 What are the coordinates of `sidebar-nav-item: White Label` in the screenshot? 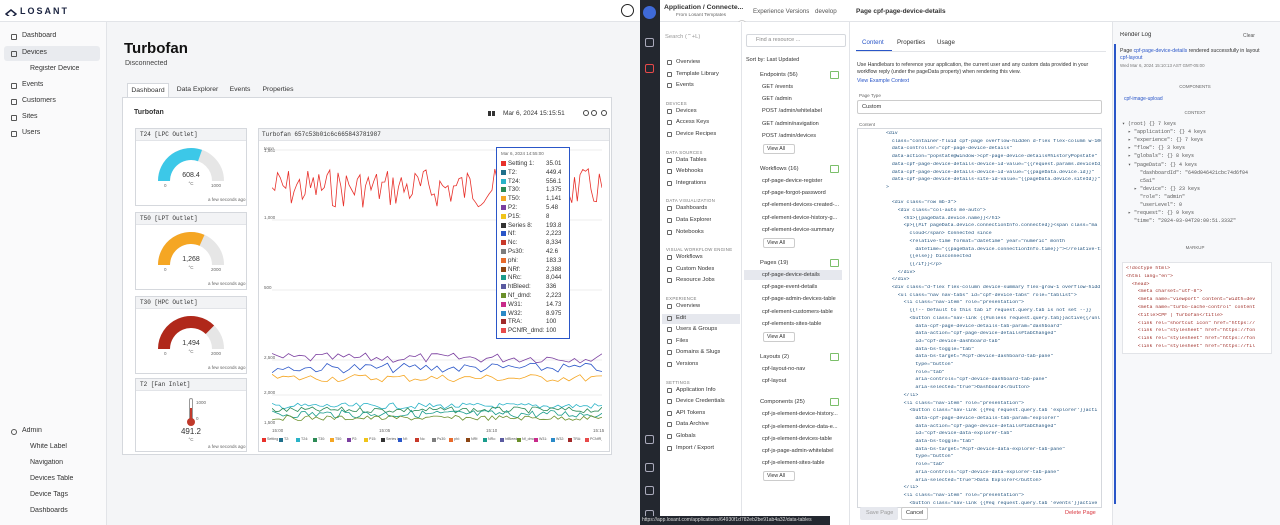 It's located at (48, 446).